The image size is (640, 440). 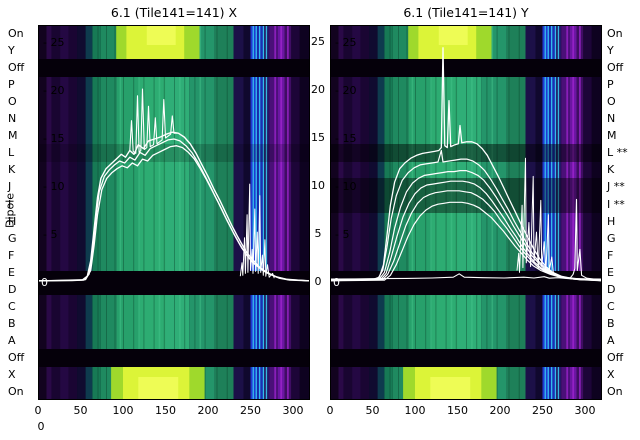 I want to click on row-label-left: H, so click(x=12, y=221).